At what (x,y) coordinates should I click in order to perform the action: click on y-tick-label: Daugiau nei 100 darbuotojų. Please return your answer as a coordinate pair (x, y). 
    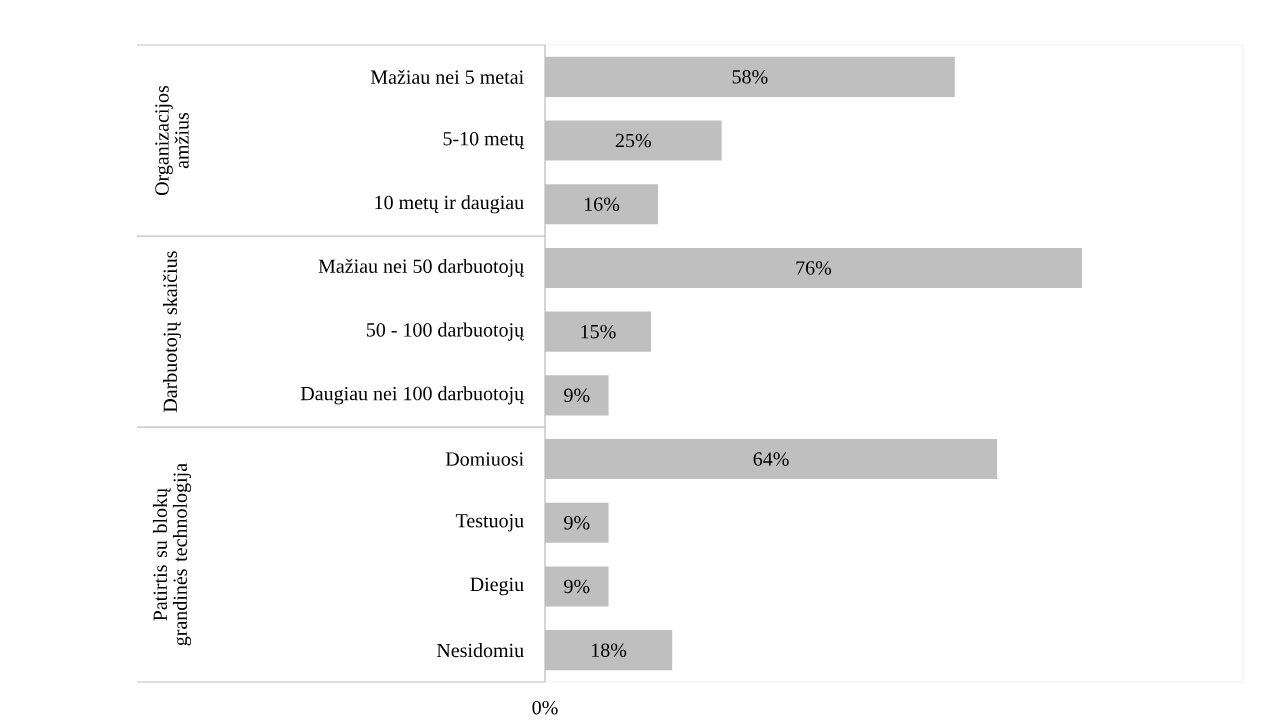
    Looking at the image, I should click on (412, 395).